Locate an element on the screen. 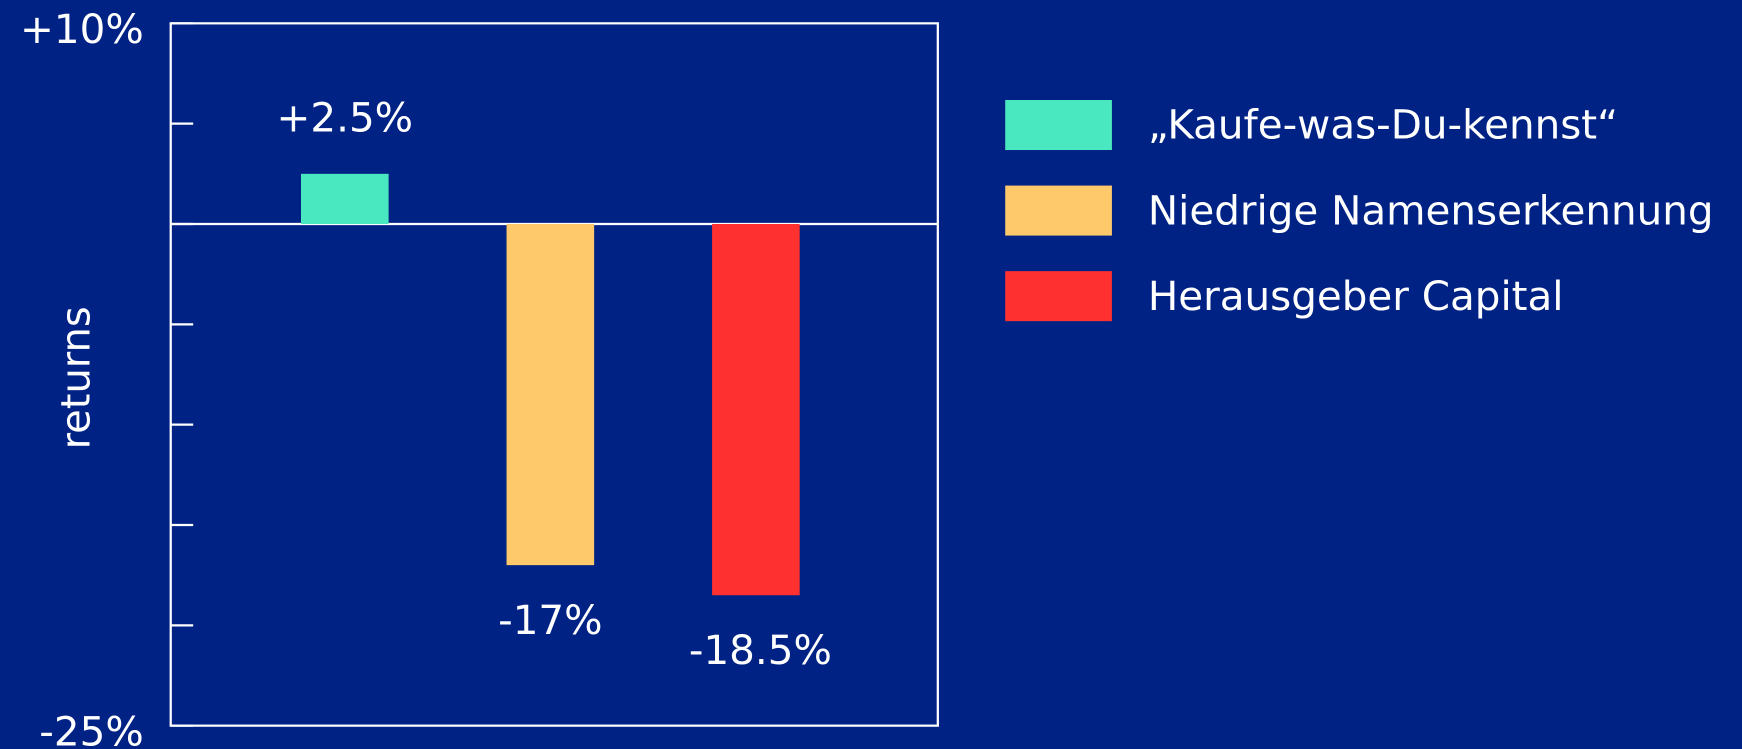  data-label: -18.5% is located at coordinates (760, 651).